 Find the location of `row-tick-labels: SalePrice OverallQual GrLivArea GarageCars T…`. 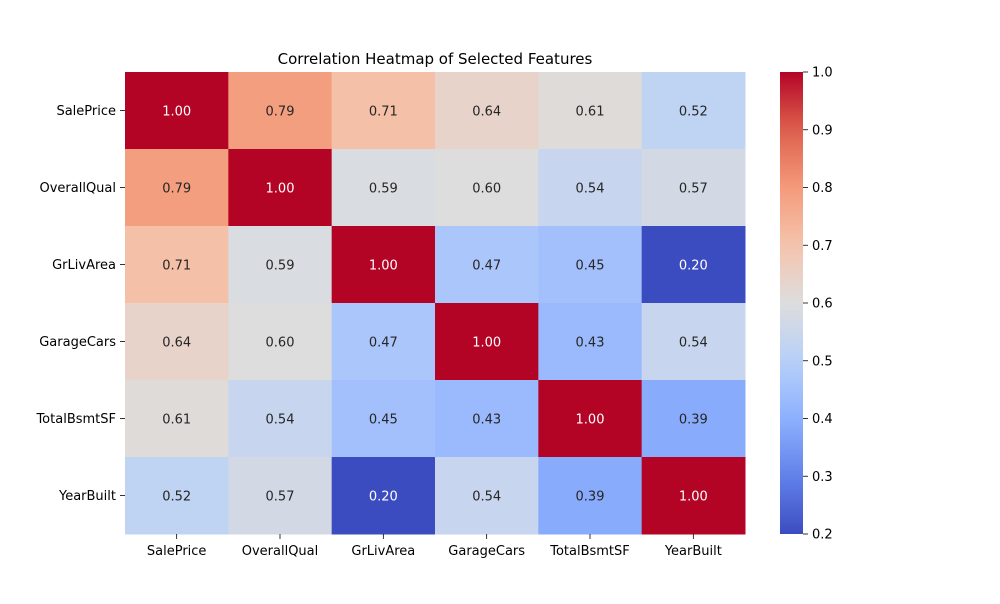

row-tick-labels: SalePrice OverallQual GrLivArea GarageCars T… is located at coordinates (80, 304).